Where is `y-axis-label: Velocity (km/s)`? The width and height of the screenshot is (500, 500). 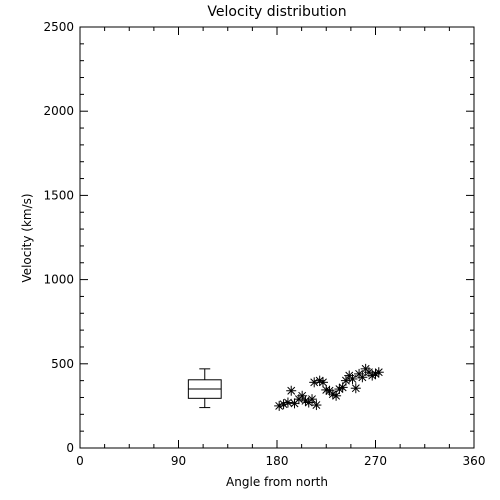 y-axis-label: Velocity (km/s) is located at coordinates (27, 237).